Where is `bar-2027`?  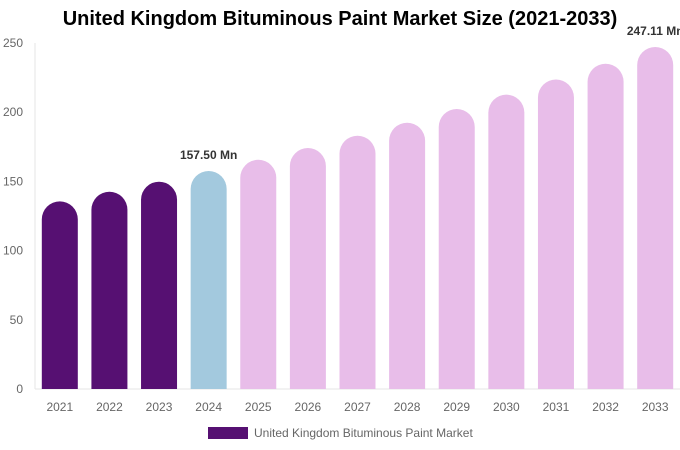
bar-2027 is located at coordinates (357, 262).